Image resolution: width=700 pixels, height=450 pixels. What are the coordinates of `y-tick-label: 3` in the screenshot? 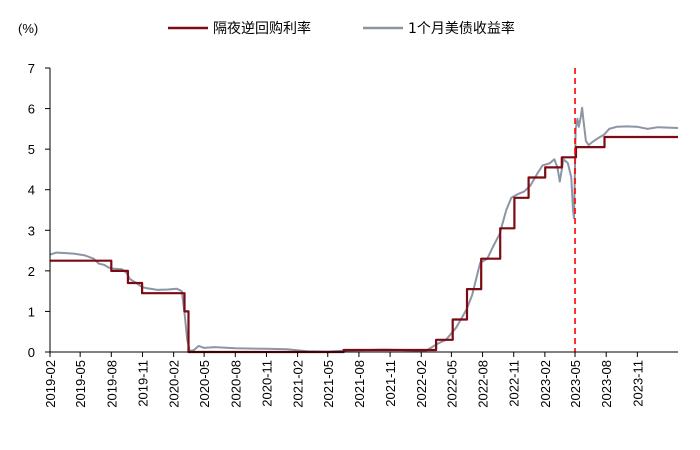 It's located at (31, 230).